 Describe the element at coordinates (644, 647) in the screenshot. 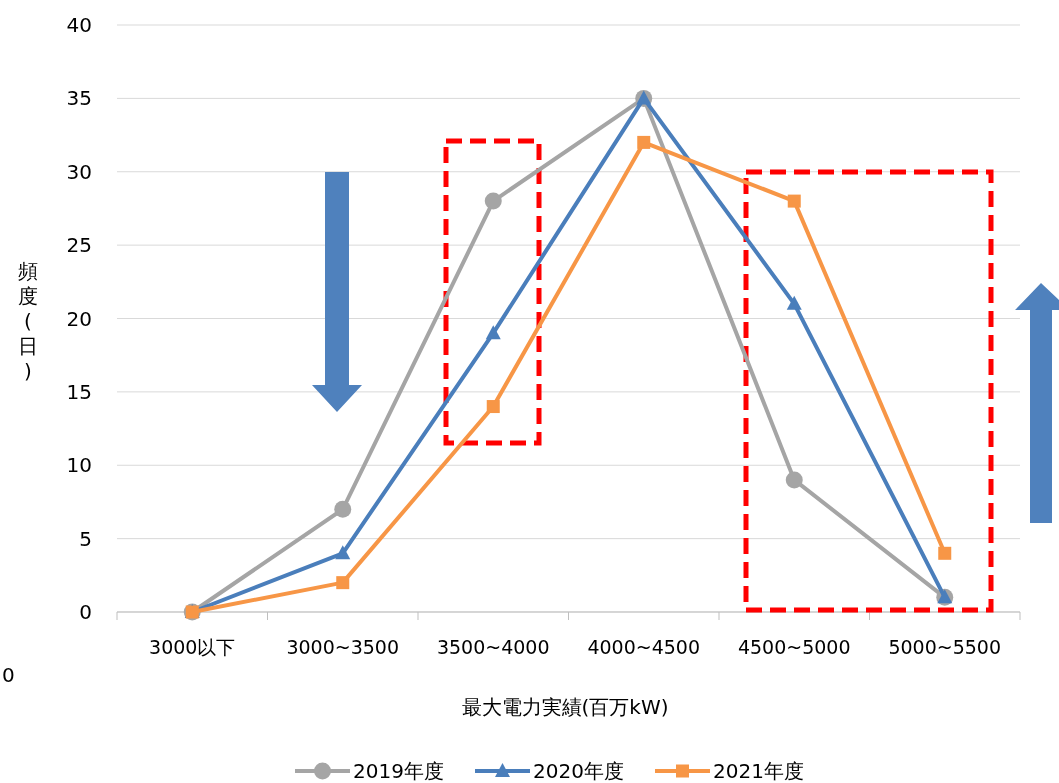

I see `xtick: 4000~4500` at that location.